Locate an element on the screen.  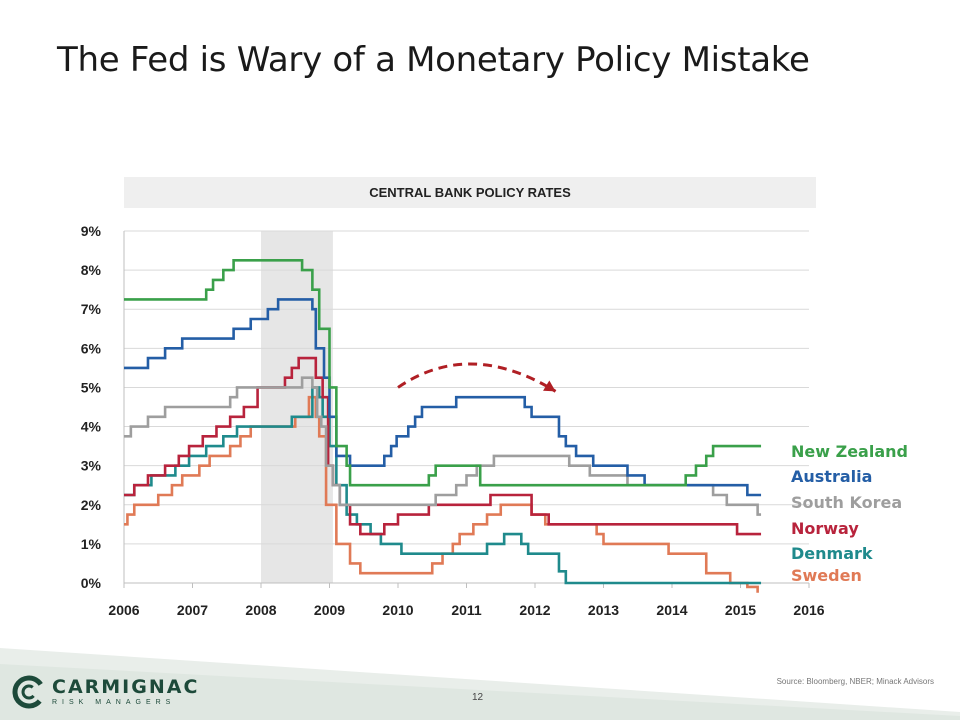
x-tick-label: 2009 is located at coordinates (329, 610).